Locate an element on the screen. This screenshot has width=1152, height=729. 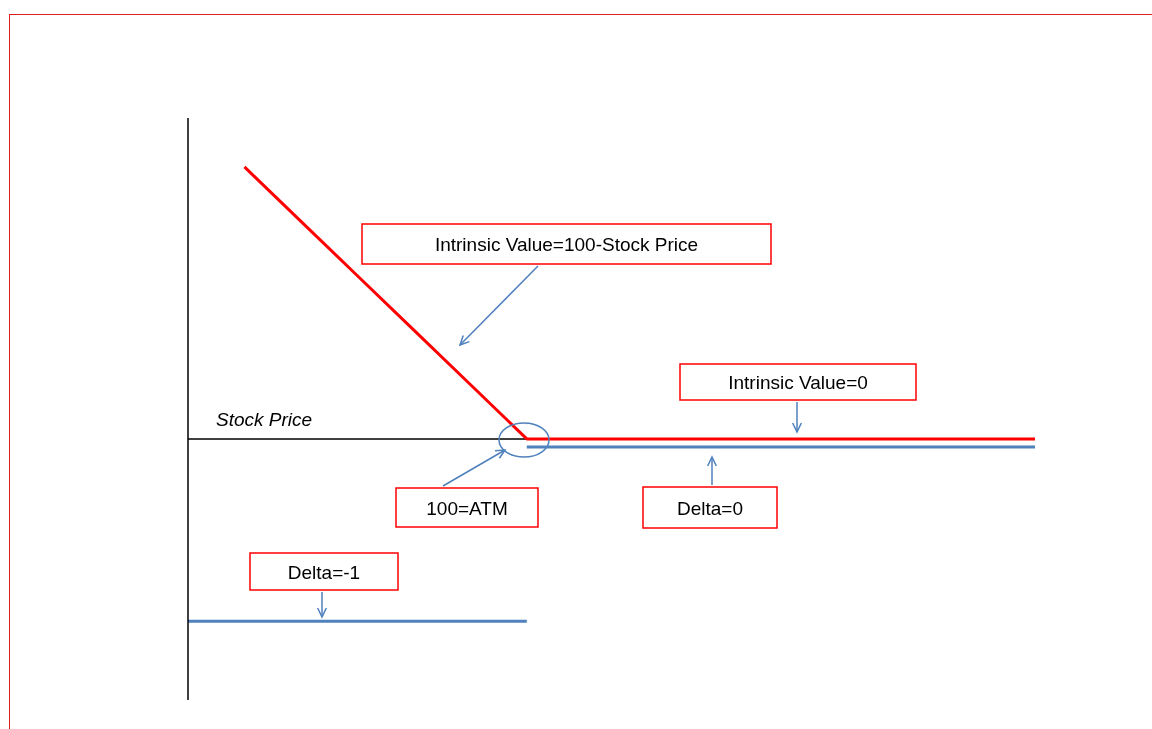
annotation: Intrinsic Value=0 is located at coordinates (798, 382).